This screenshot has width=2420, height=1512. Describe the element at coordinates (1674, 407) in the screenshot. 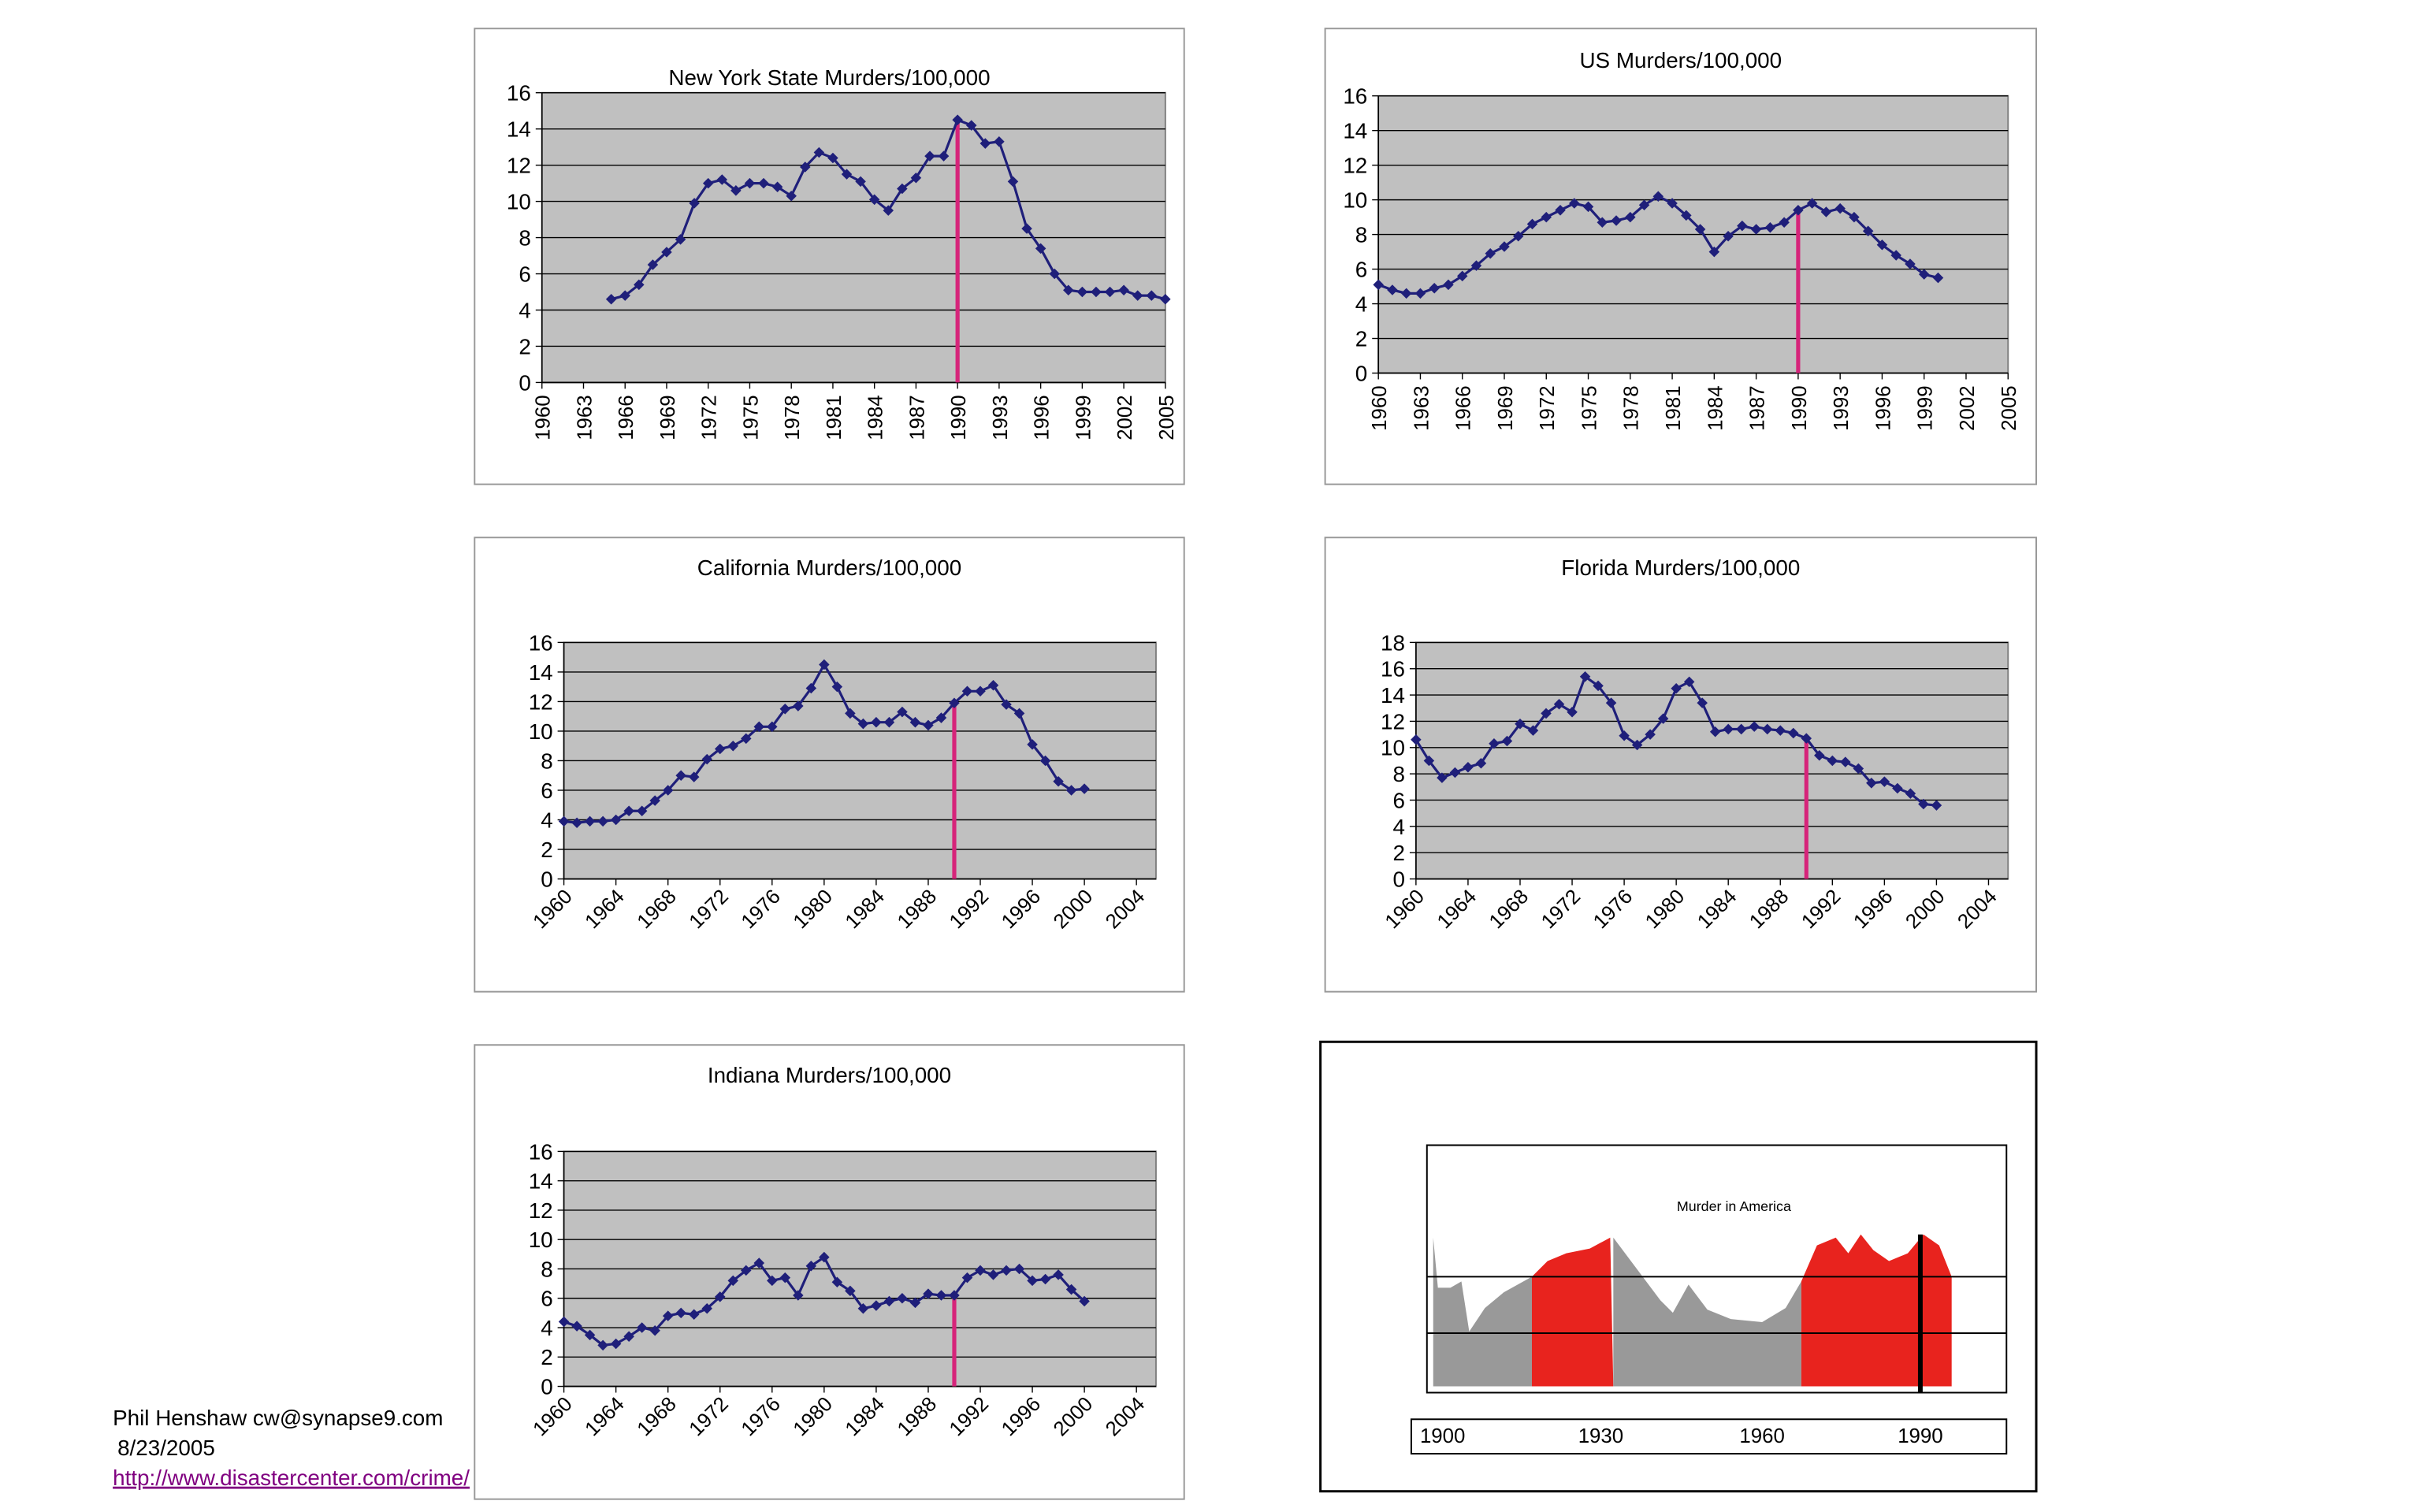

I see `x-tick-label: 1981` at that location.